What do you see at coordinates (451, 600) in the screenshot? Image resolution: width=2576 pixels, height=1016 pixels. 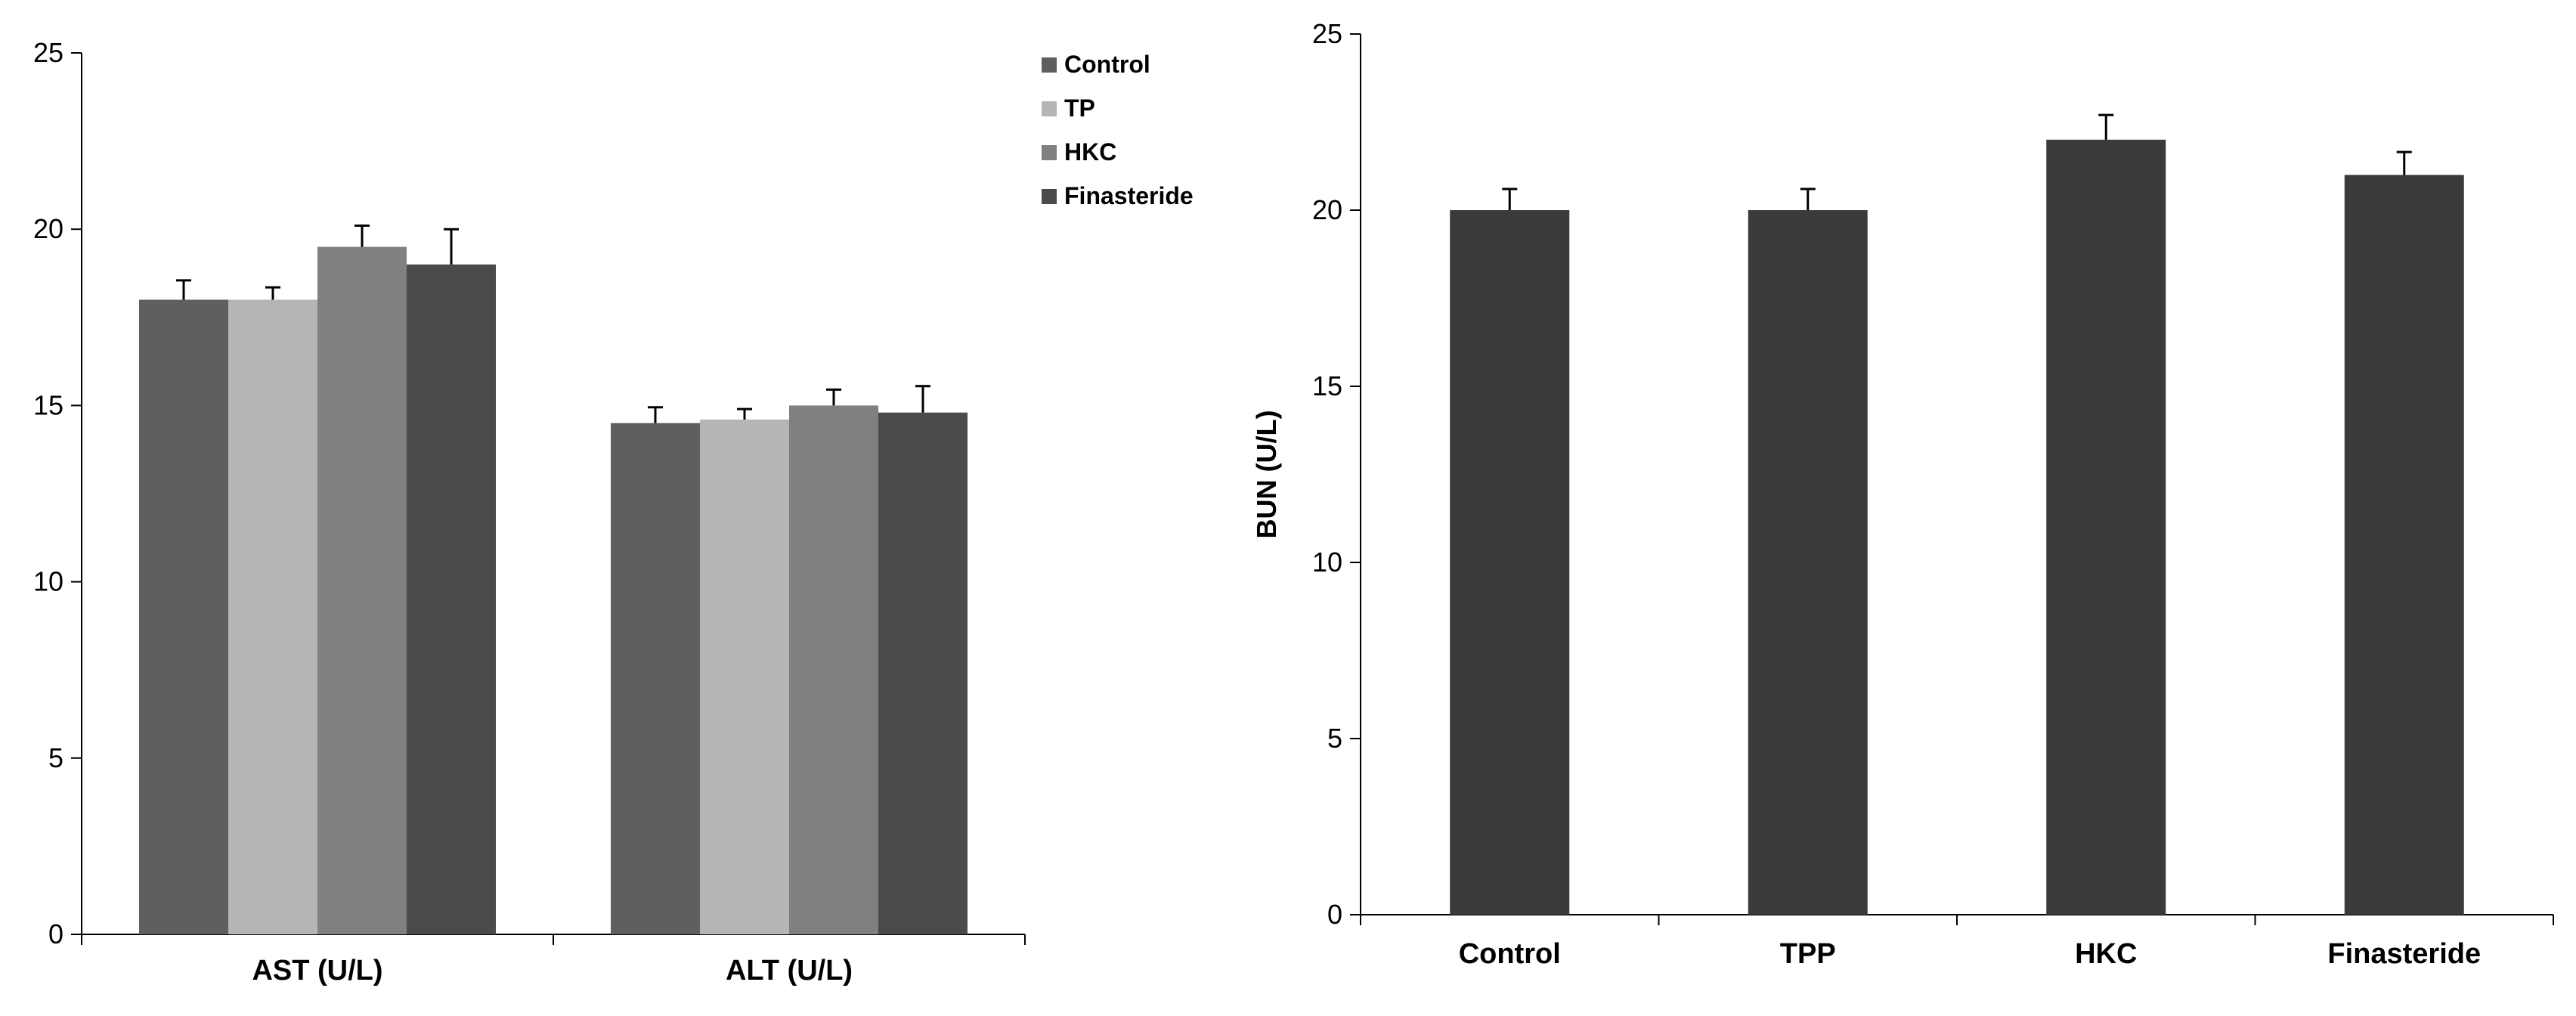 I see `c1-bar-finasteride-ast-u-l` at bounding box center [451, 600].